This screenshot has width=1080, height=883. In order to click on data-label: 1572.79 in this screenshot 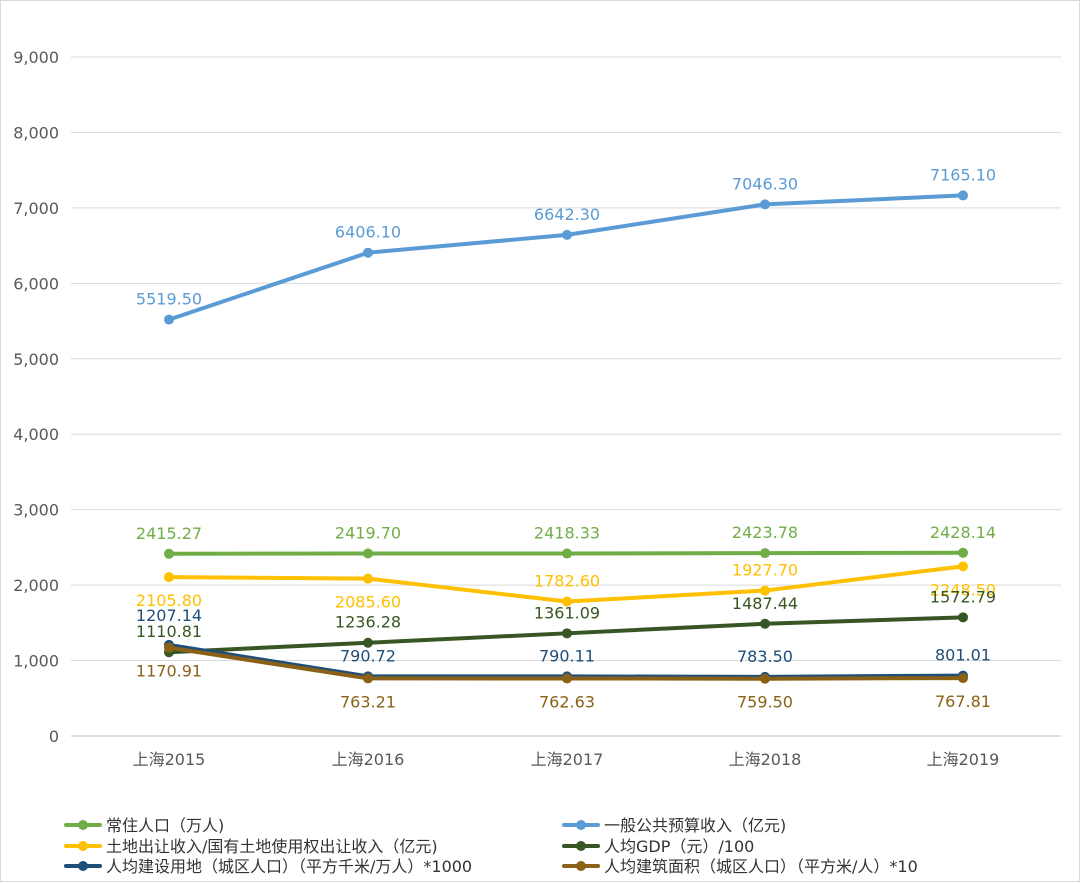, I will do `click(963, 596)`.